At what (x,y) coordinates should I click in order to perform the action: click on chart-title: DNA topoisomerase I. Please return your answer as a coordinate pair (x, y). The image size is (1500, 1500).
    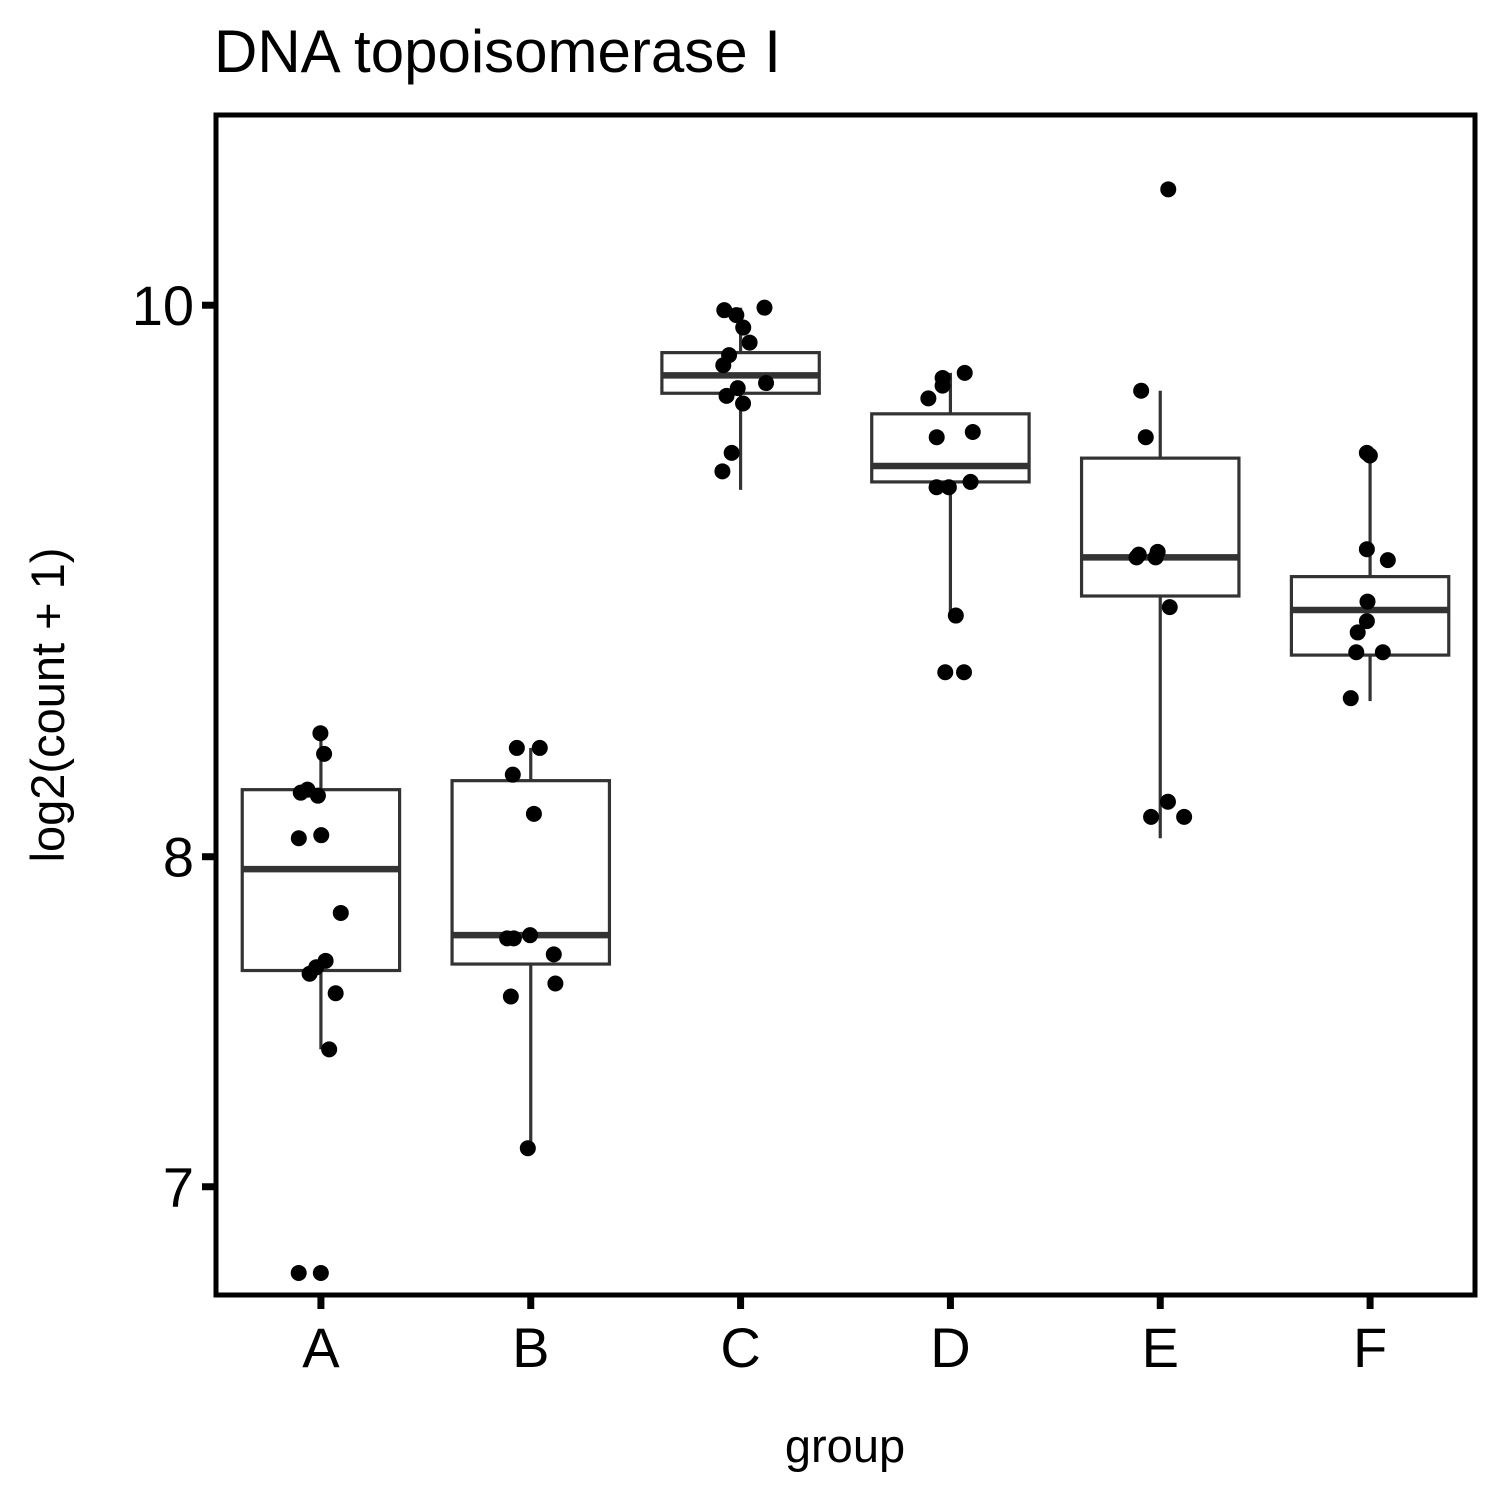
    Looking at the image, I should click on (497, 51).